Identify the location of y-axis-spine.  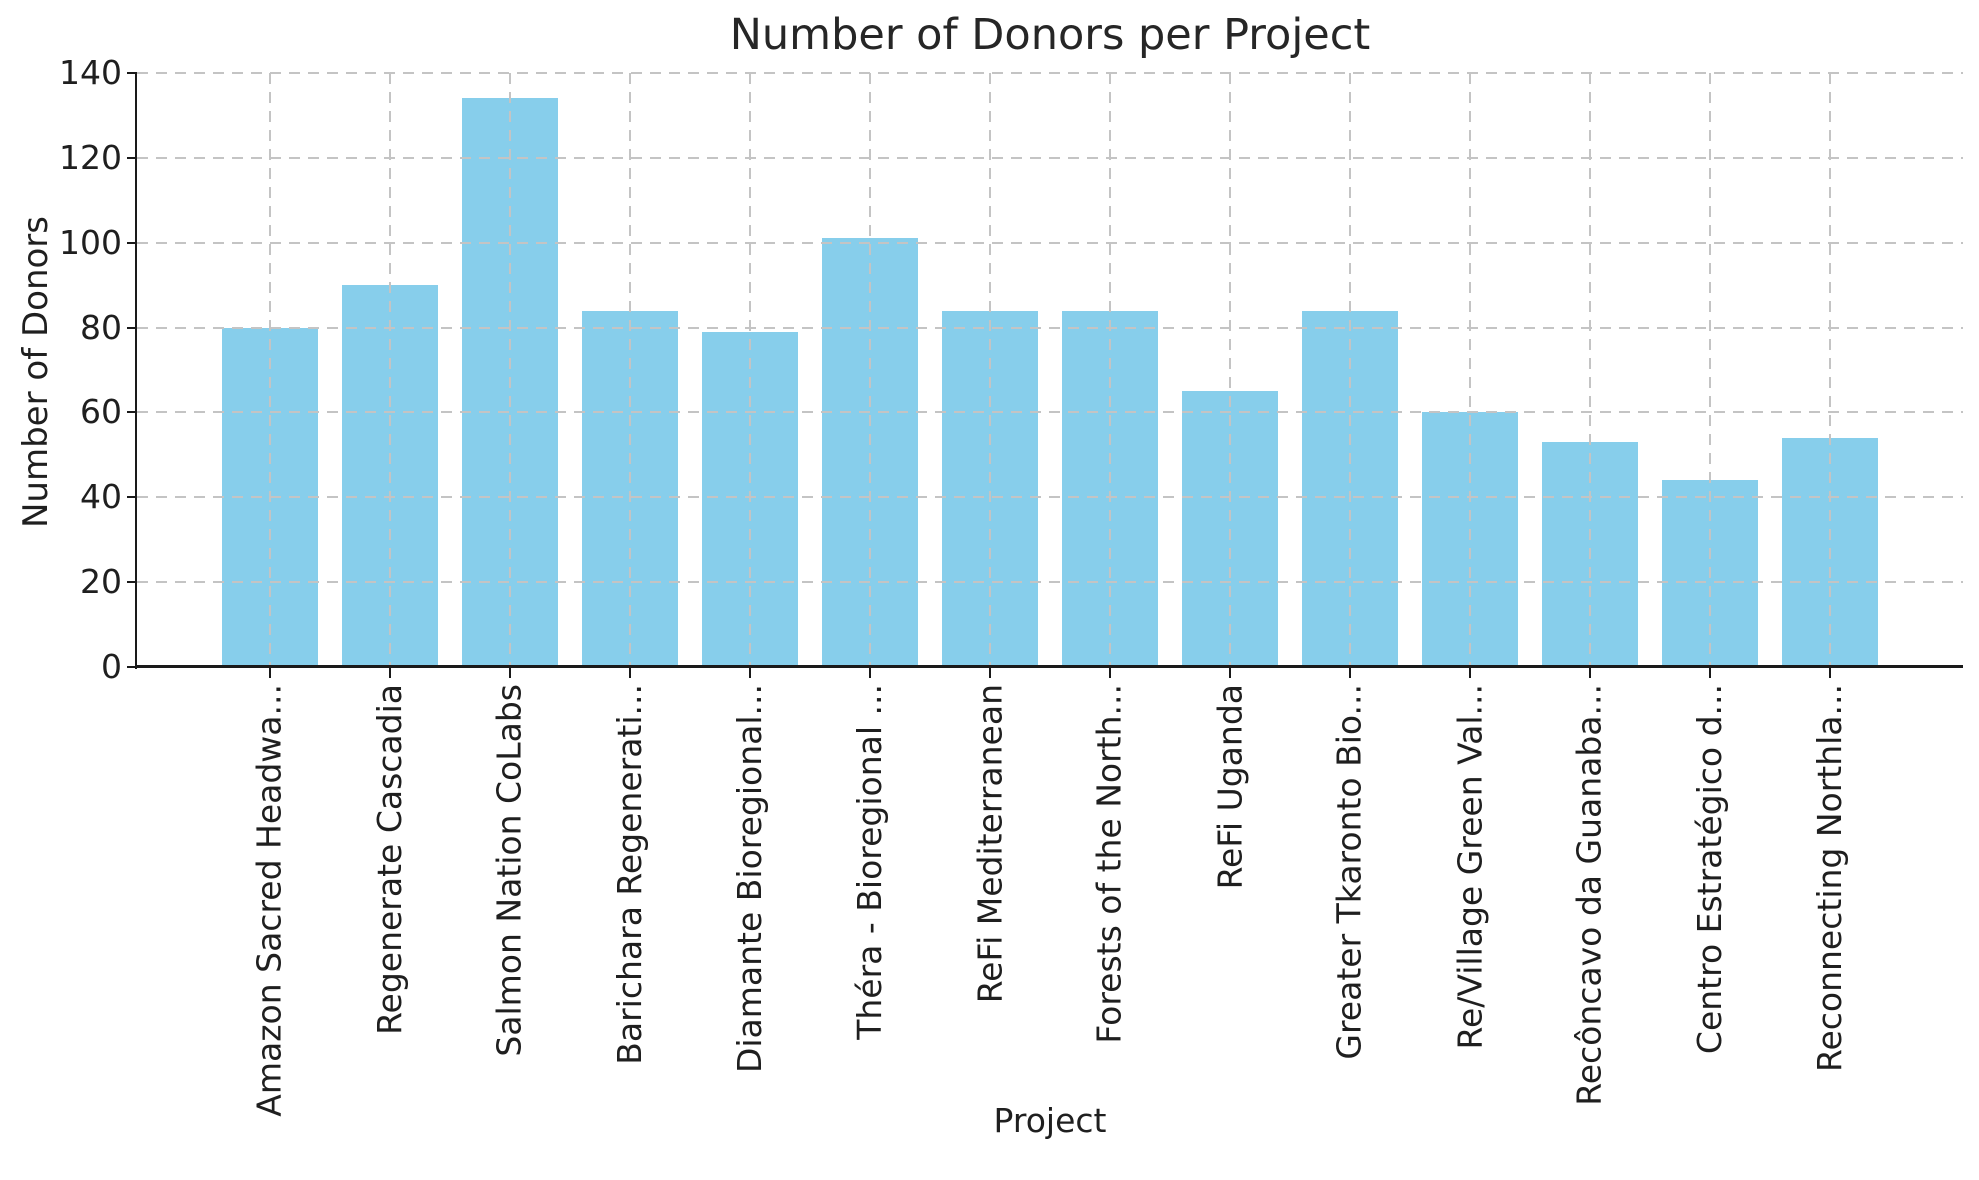
(136, 371).